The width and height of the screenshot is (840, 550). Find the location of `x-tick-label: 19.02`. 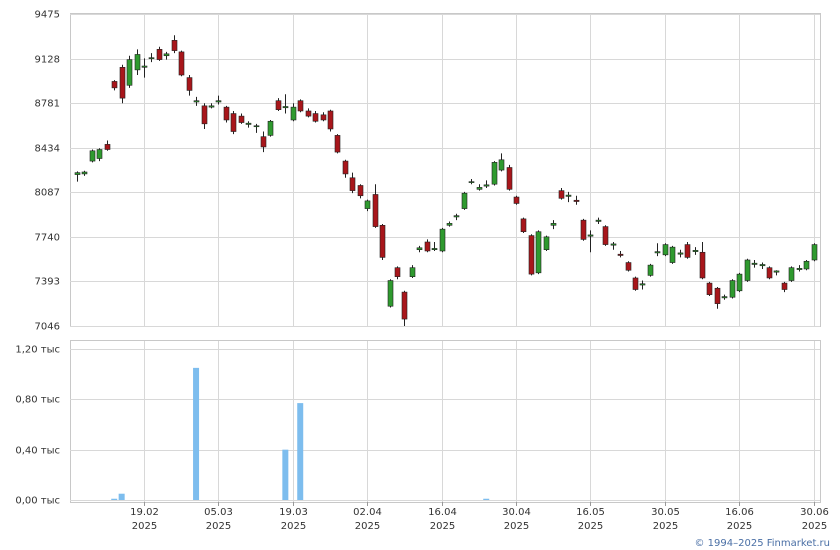

x-tick-label: 19.02 is located at coordinates (144, 512).